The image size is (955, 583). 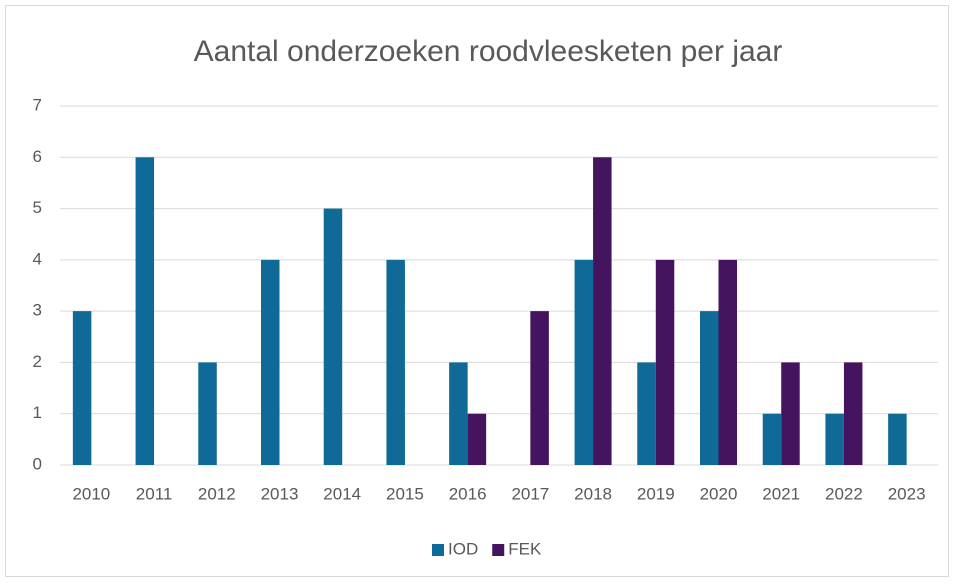 I want to click on y-tick-label: 7, so click(x=37, y=104).